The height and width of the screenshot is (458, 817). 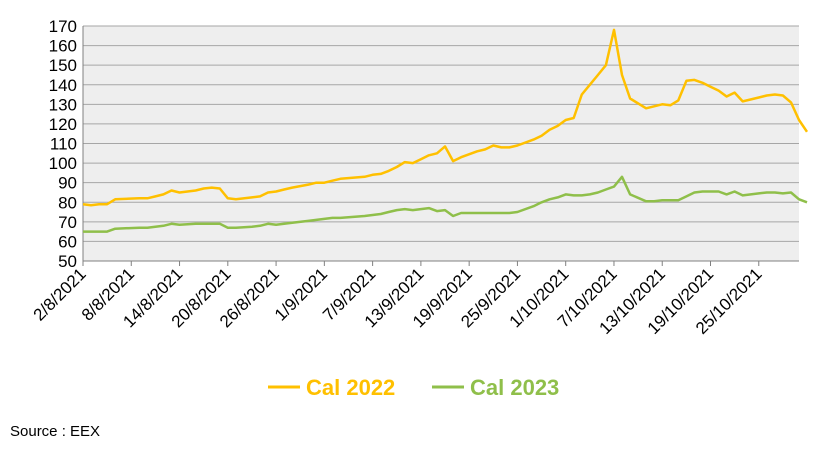 I want to click on y-tick-label: 150, so click(x=63, y=65).